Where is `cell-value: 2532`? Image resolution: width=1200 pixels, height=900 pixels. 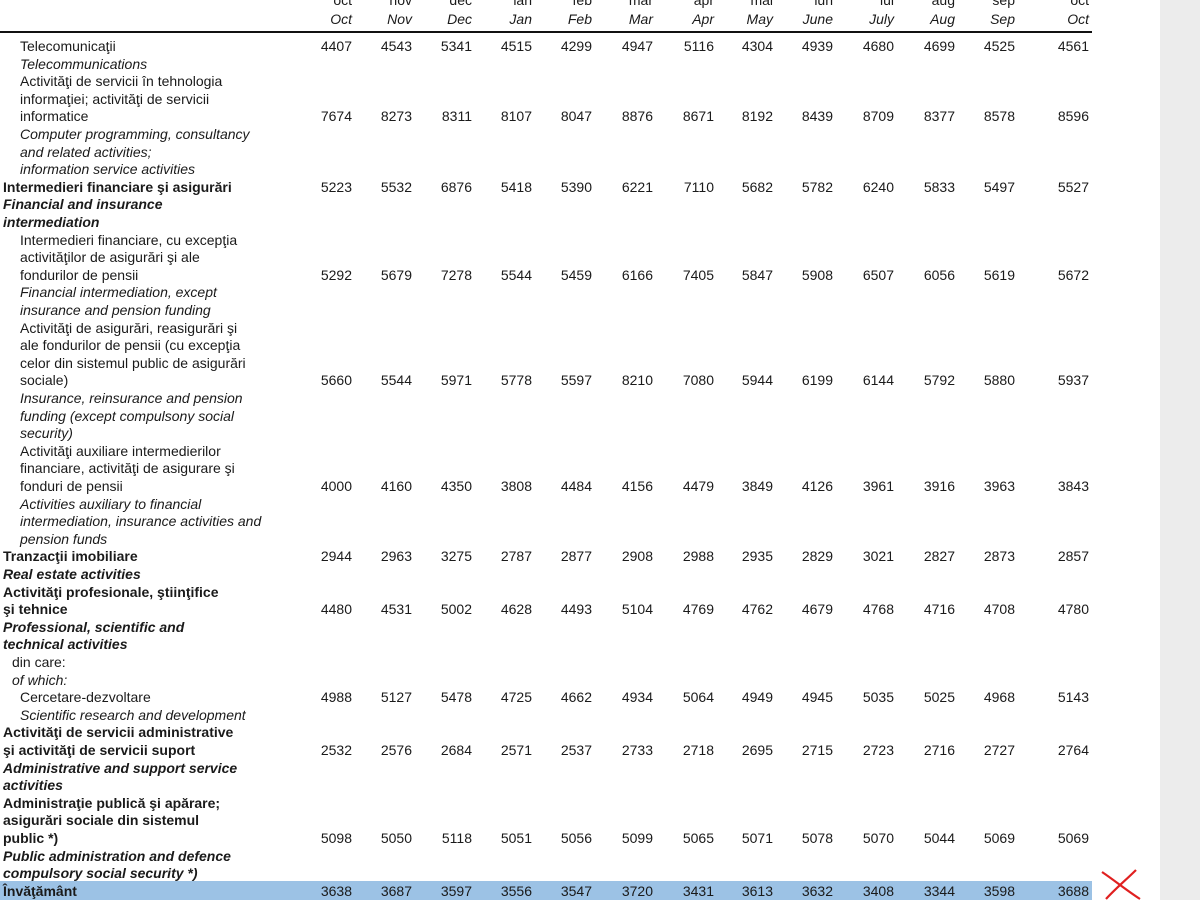 cell-value: 2532 is located at coordinates (336, 750).